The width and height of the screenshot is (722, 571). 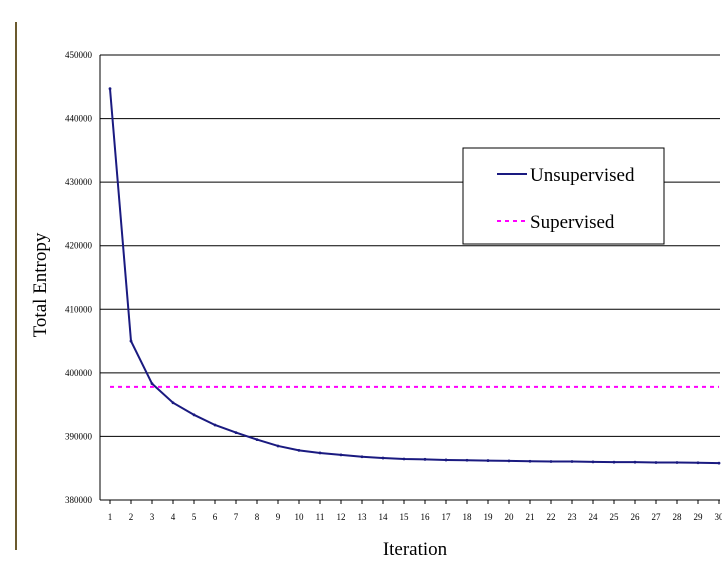 What do you see at coordinates (510, 517) in the screenshot?
I see `x-tick-label: 20` at bounding box center [510, 517].